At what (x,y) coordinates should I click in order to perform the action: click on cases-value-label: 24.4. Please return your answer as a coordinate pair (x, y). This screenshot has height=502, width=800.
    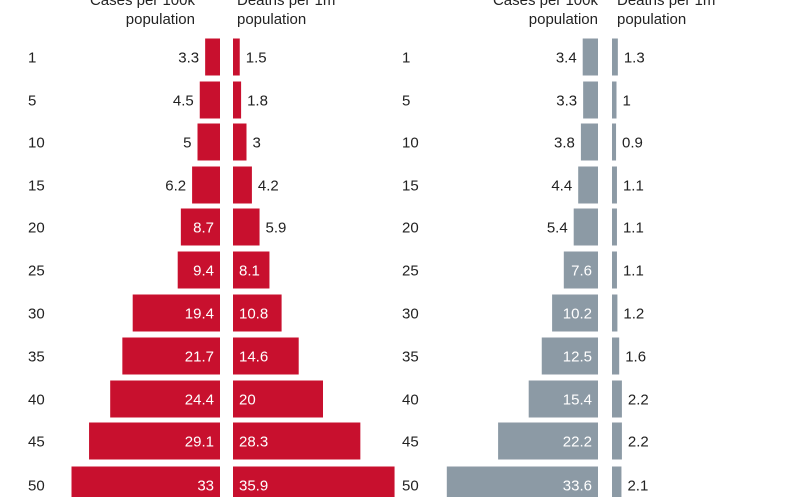
    Looking at the image, I should click on (199, 399).